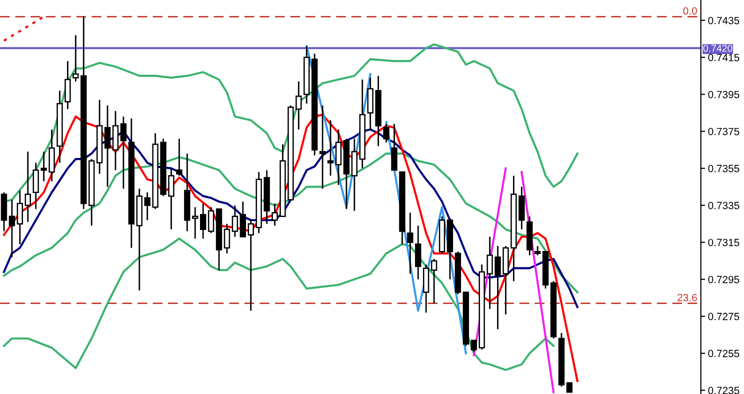  Describe the element at coordinates (724, 132) in the screenshot. I see `y-tick-label: 0.7375` at that location.